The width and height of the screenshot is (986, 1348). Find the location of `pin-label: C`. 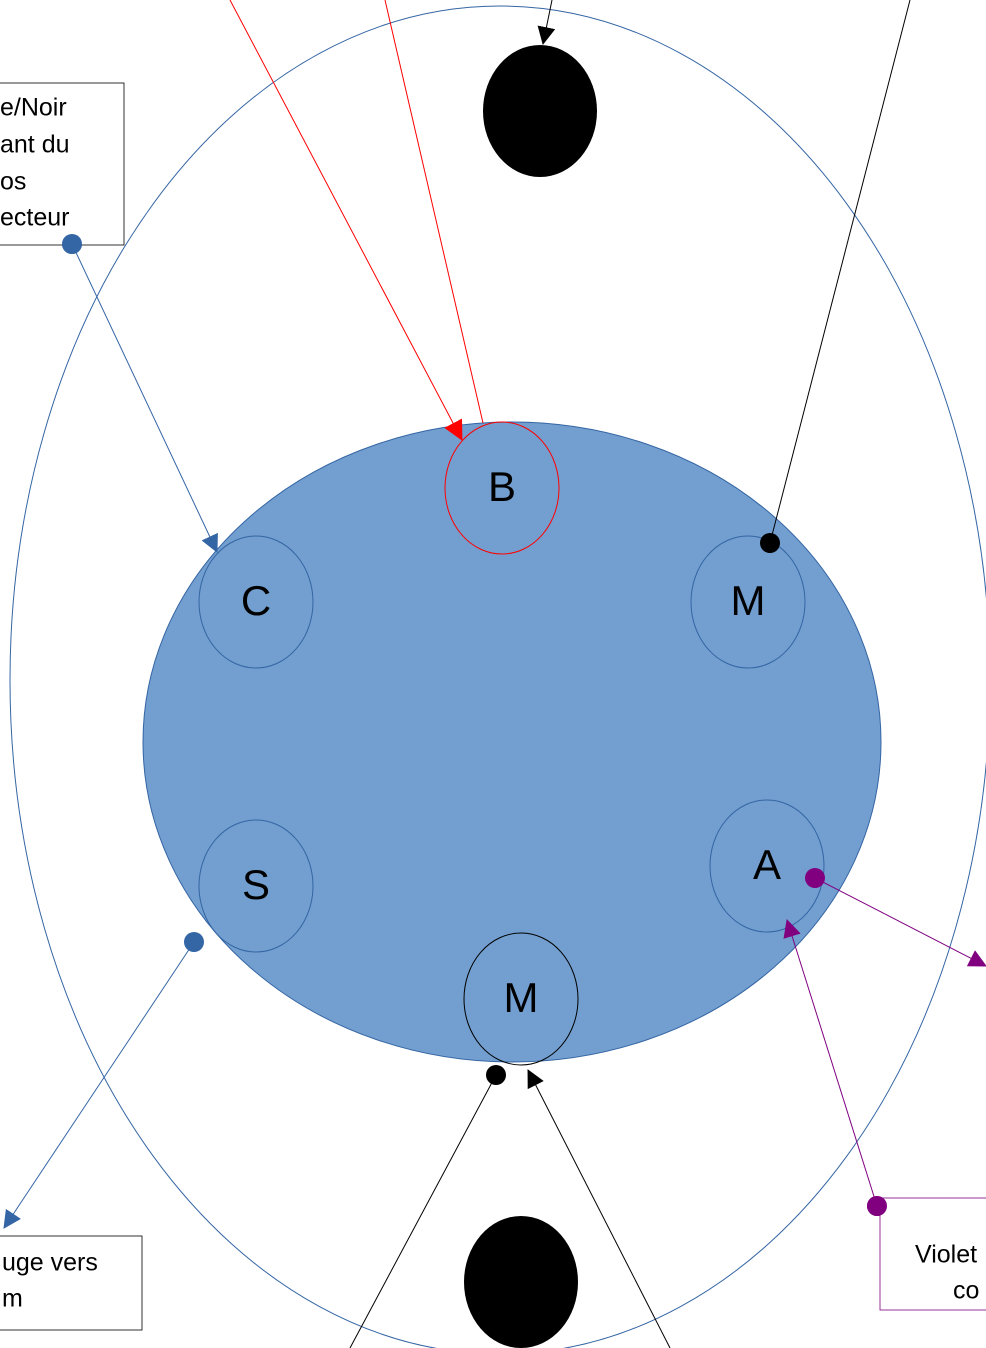

pin-label: C is located at coordinates (256, 600).